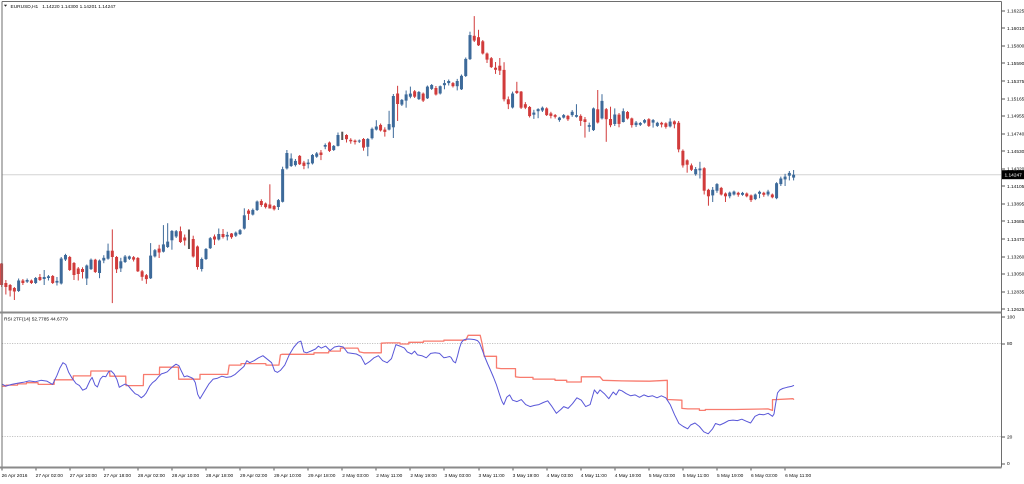 This screenshot has width=1024, height=484. Describe the element at coordinates (1010, 437) in the screenshot. I see `svg-text: 20` at that location.